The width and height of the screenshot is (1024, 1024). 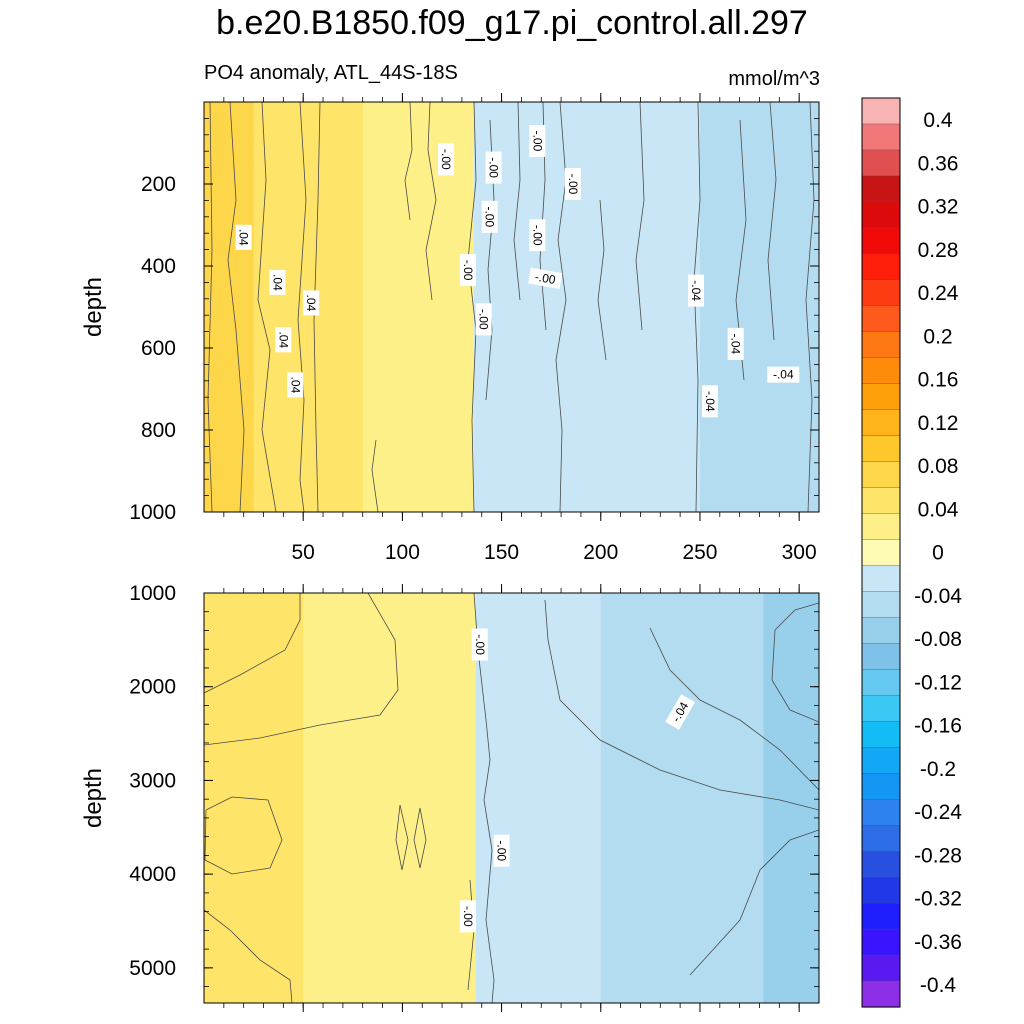 What do you see at coordinates (938, 120) in the screenshot?
I see `colorbar-label: 0.4` at bounding box center [938, 120].